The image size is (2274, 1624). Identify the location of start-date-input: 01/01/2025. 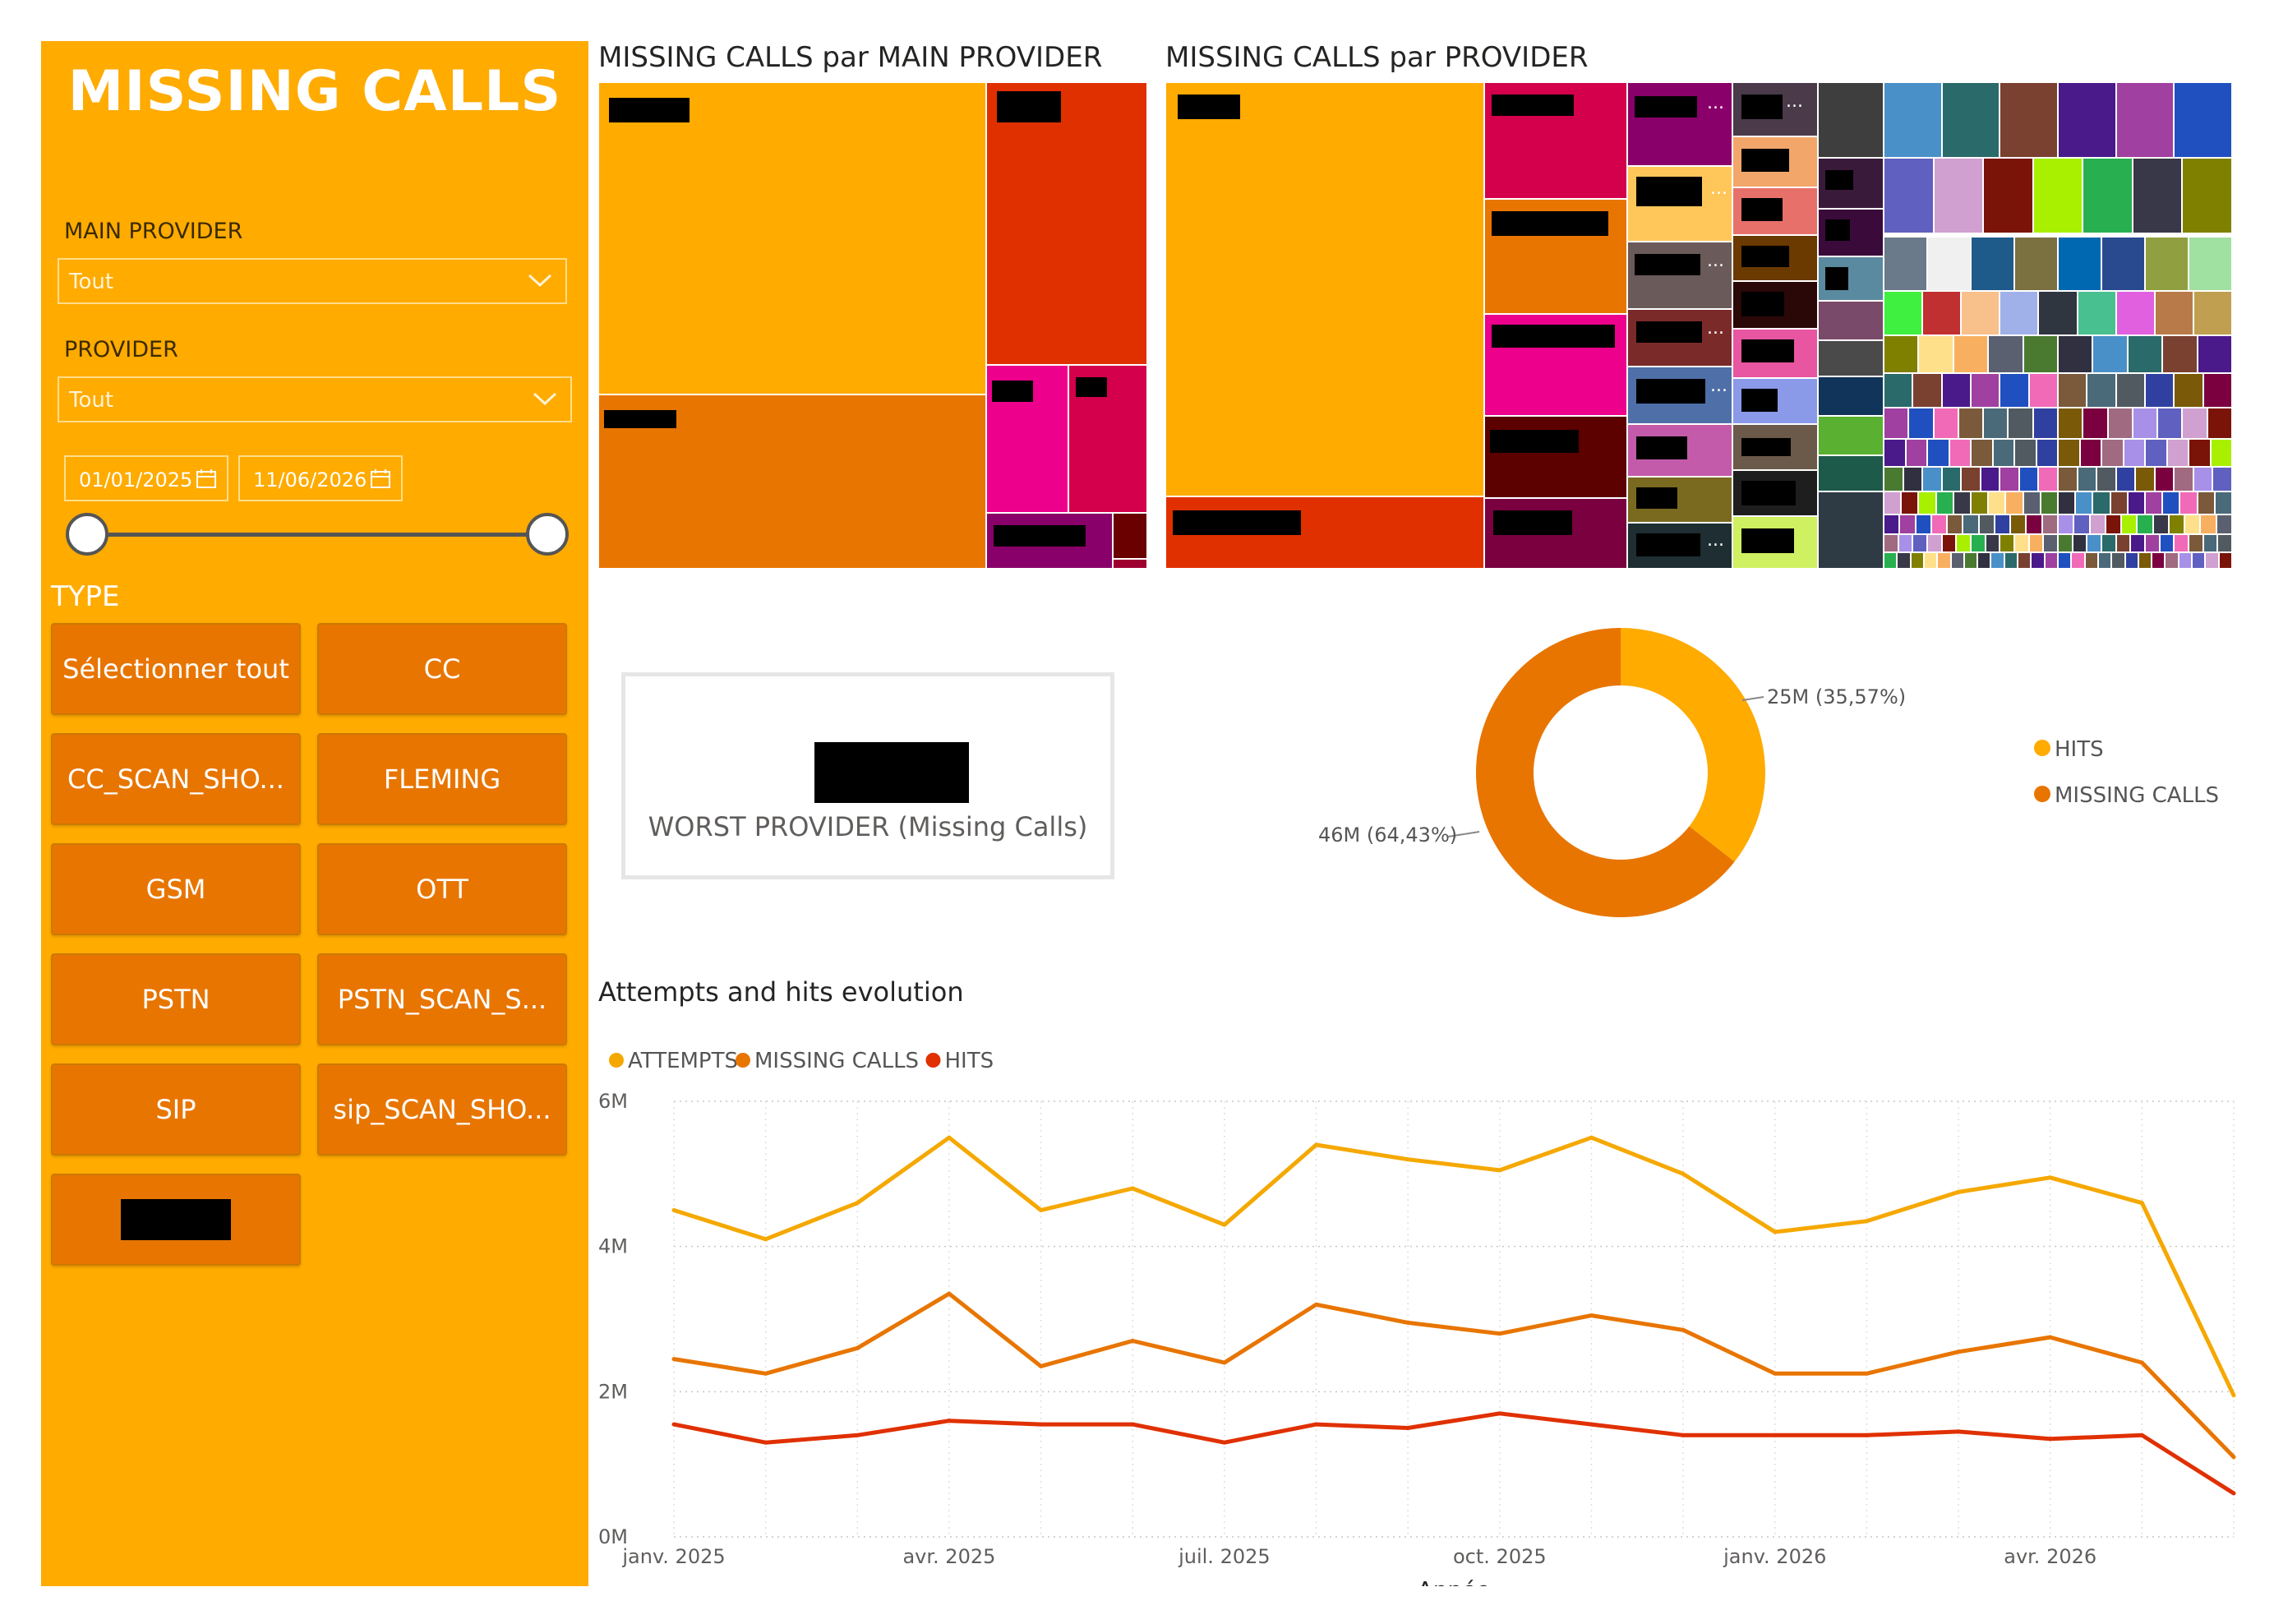
(146, 478).